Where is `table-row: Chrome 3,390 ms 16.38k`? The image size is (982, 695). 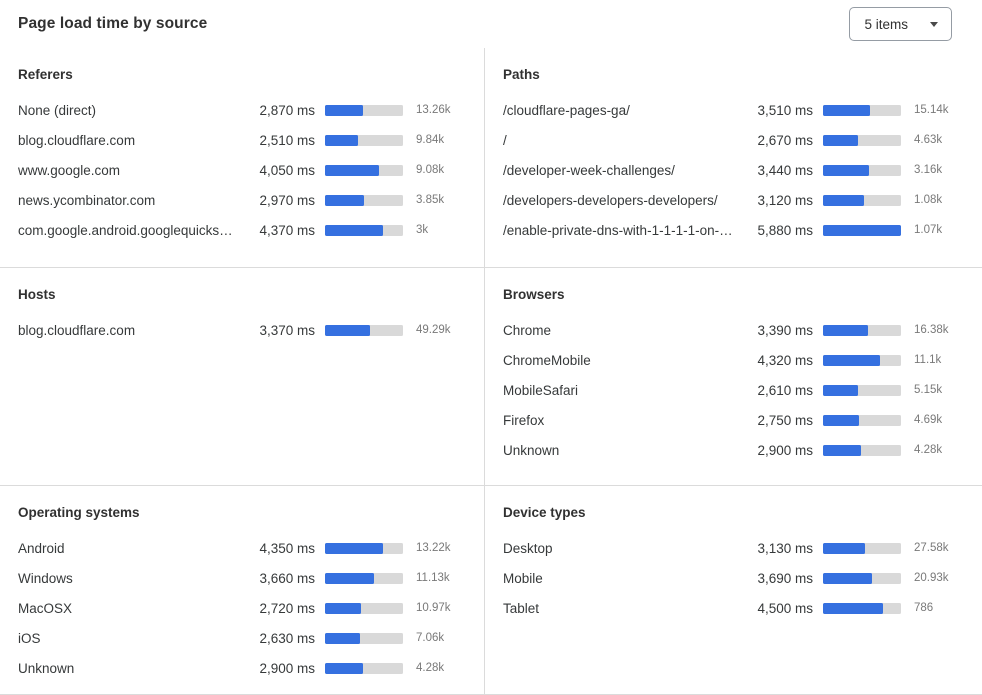 table-row: Chrome 3,390 ms 16.38k is located at coordinates (733, 330).